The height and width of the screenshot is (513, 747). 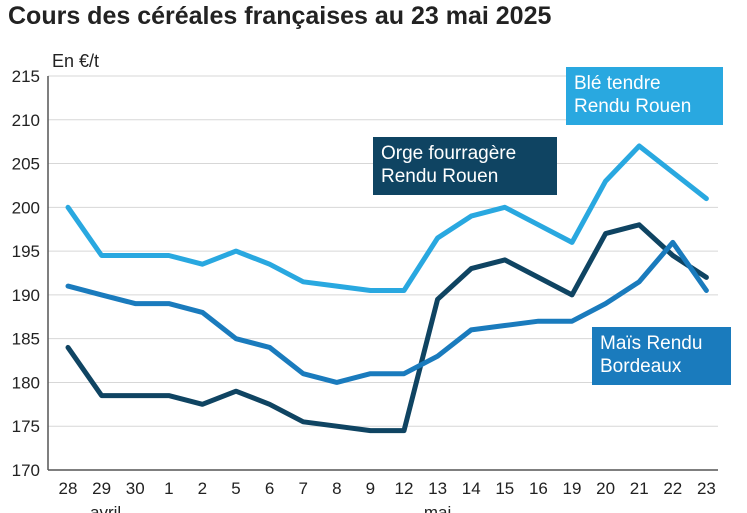 What do you see at coordinates (26, 120) in the screenshot?
I see `y-tick-label: 210` at bounding box center [26, 120].